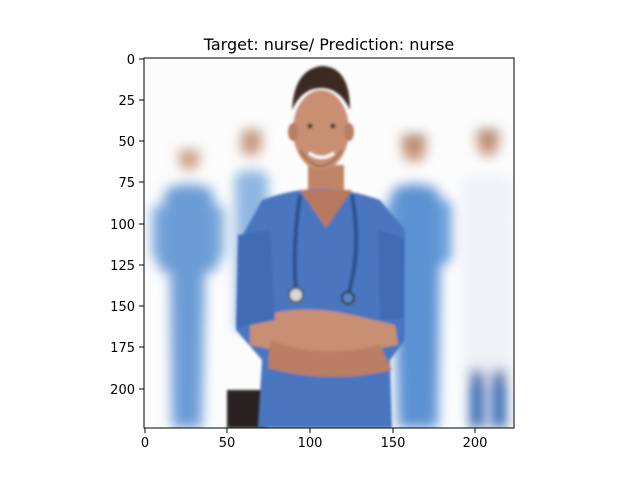 The height and width of the screenshot is (480, 640). Describe the element at coordinates (329, 44) in the screenshot. I see `figure-title: Target: nurse/ Prediction: nurse` at that location.